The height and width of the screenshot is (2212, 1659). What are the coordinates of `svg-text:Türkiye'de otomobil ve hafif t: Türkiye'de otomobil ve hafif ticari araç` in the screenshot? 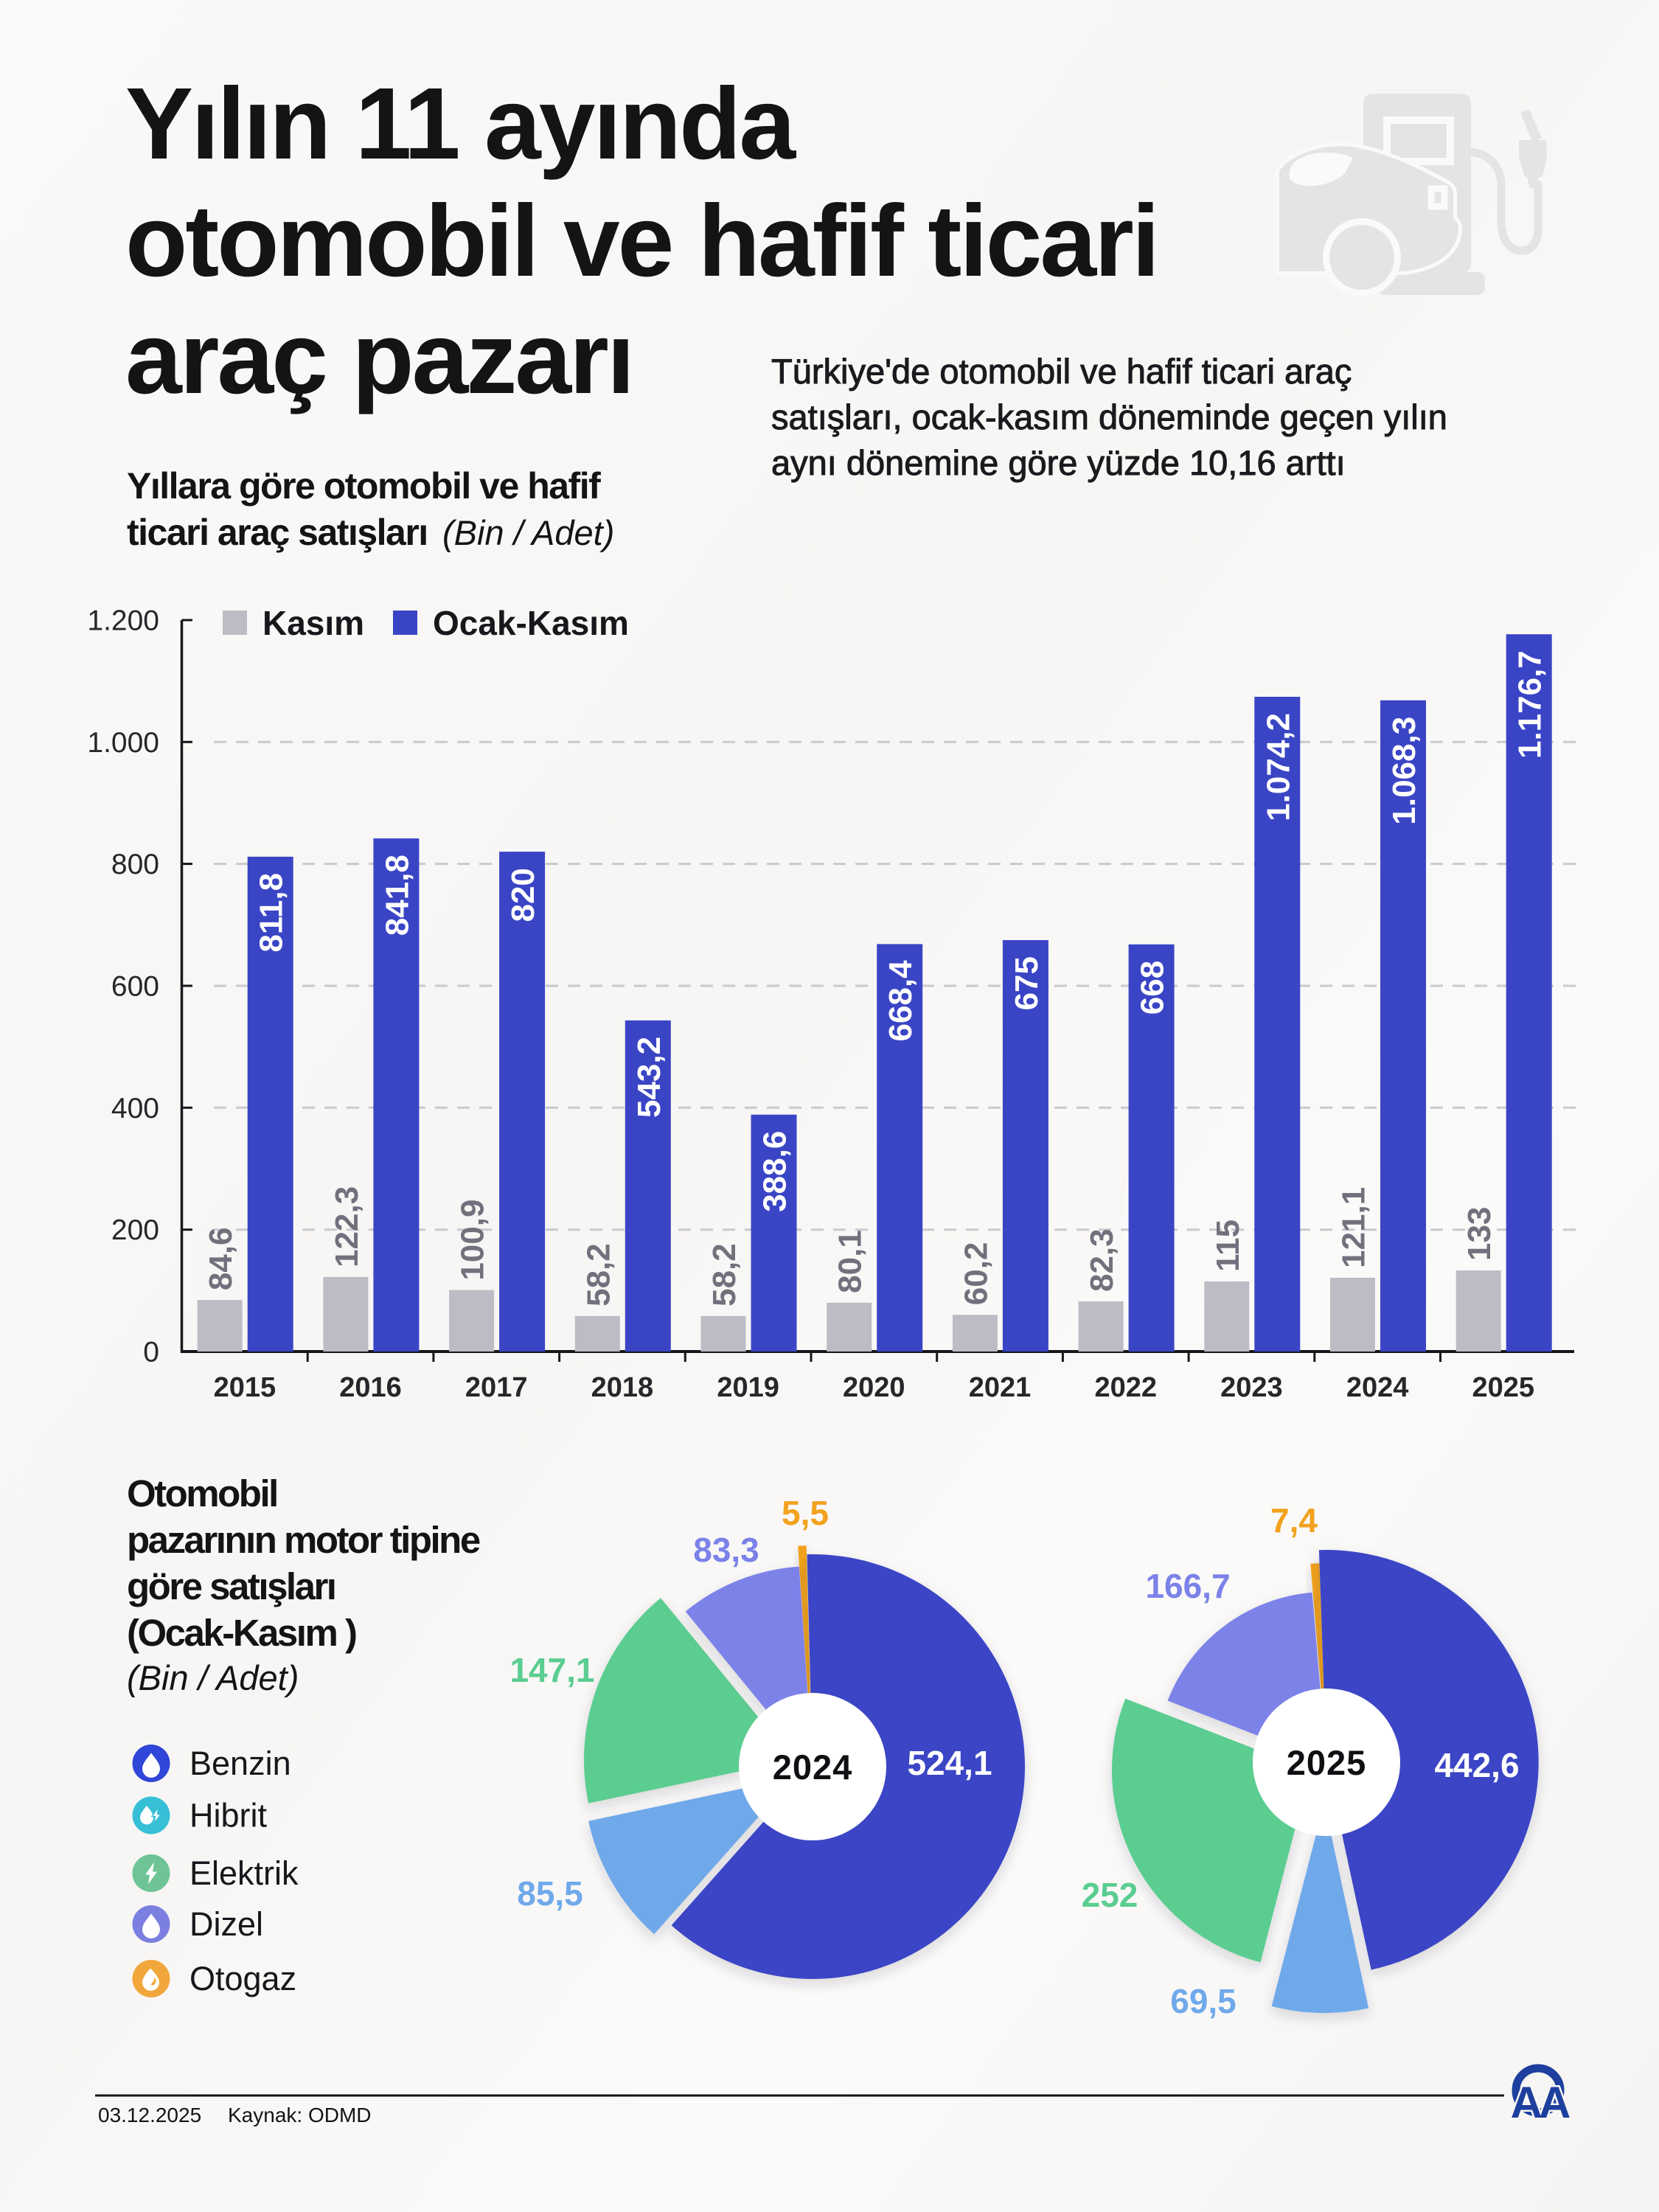 It's located at (1061, 371).